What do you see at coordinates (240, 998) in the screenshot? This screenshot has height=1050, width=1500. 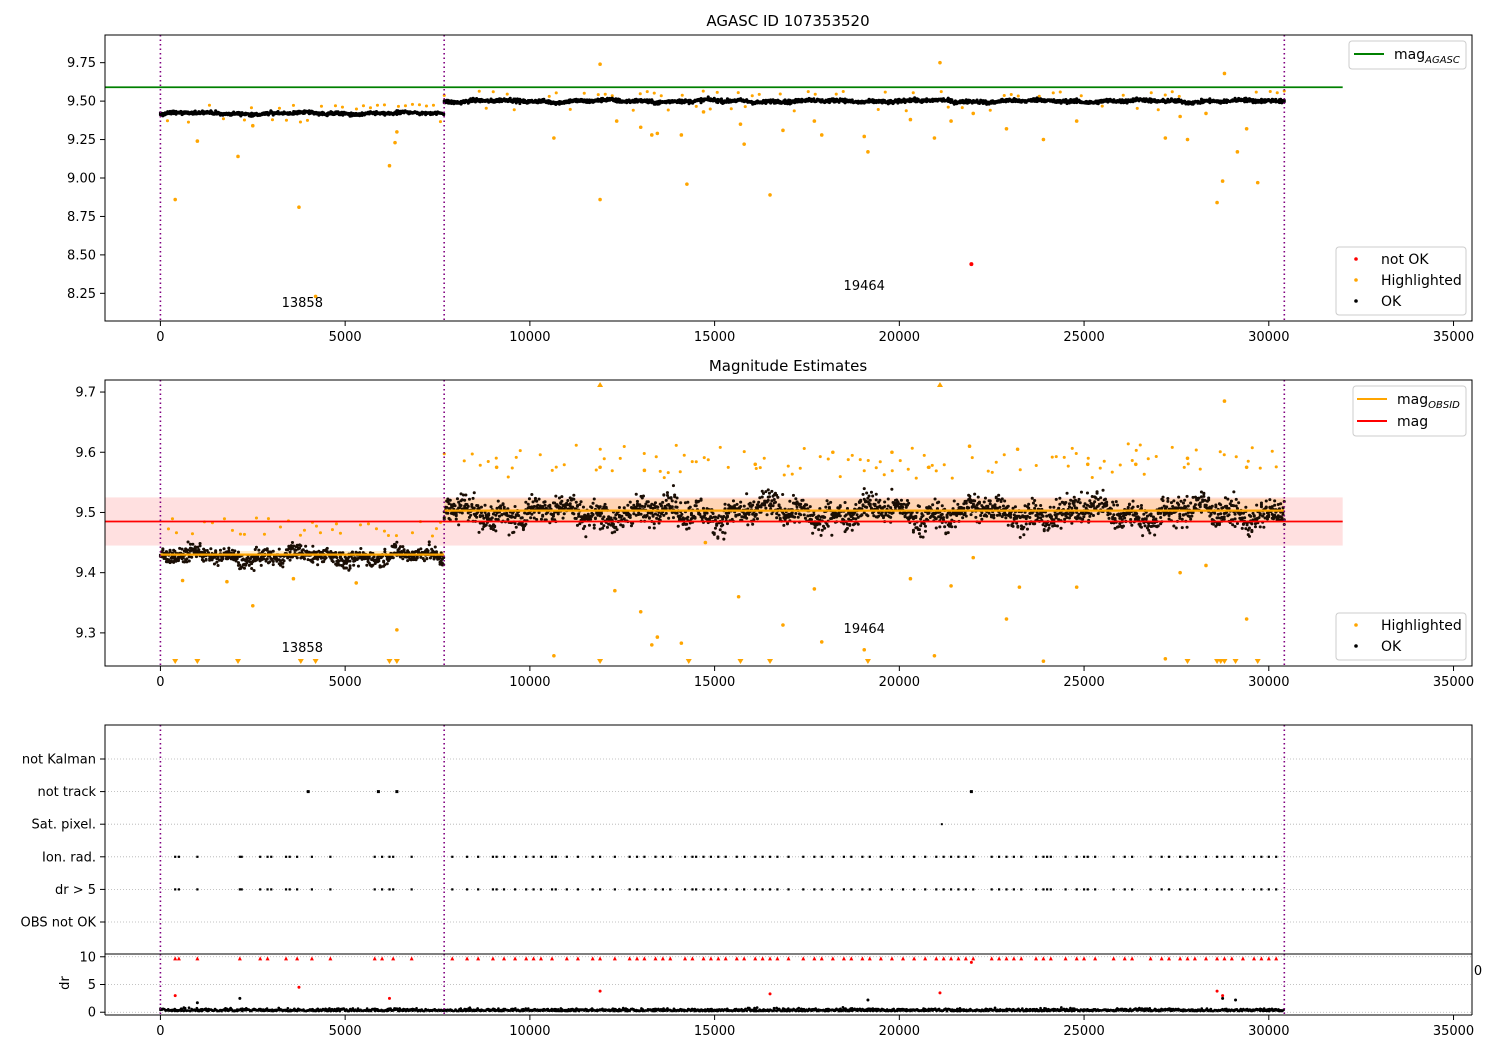 I see `dr-black-outlier` at bounding box center [240, 998].